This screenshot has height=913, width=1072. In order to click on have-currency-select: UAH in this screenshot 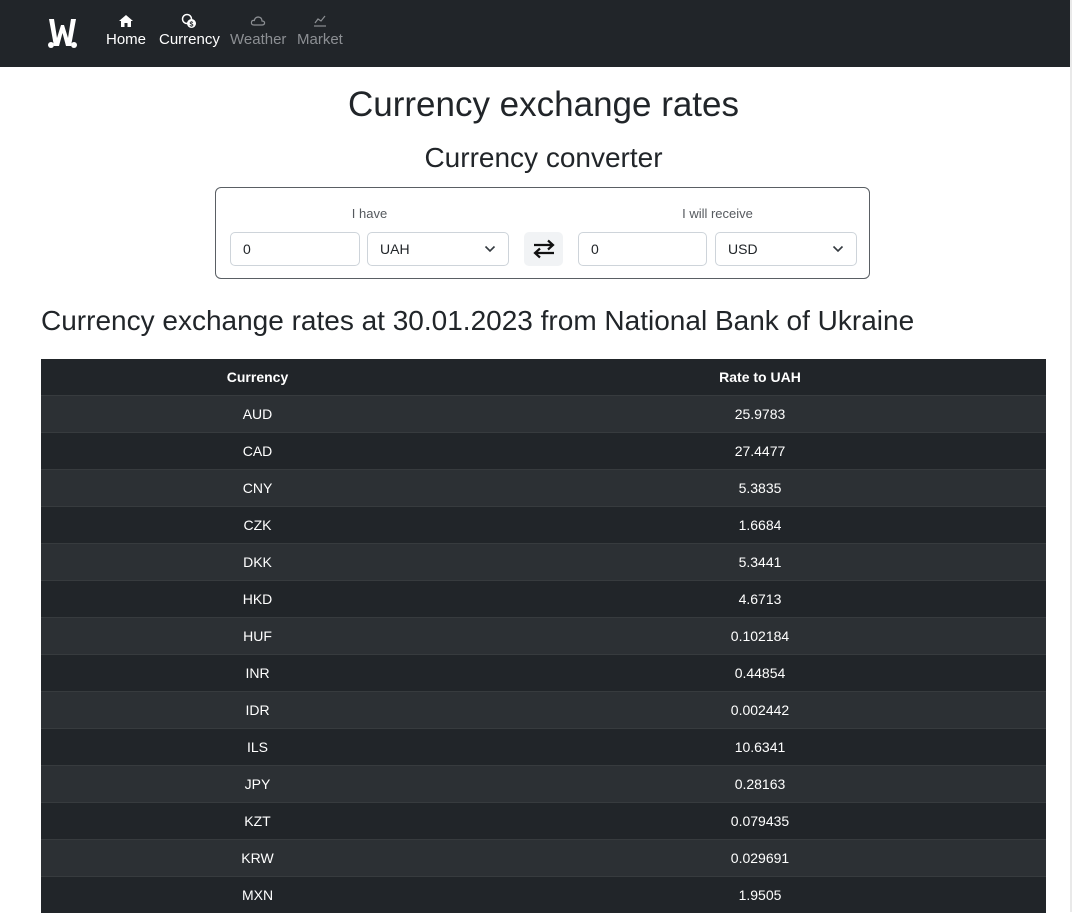, I will do `click(438, 249)`.